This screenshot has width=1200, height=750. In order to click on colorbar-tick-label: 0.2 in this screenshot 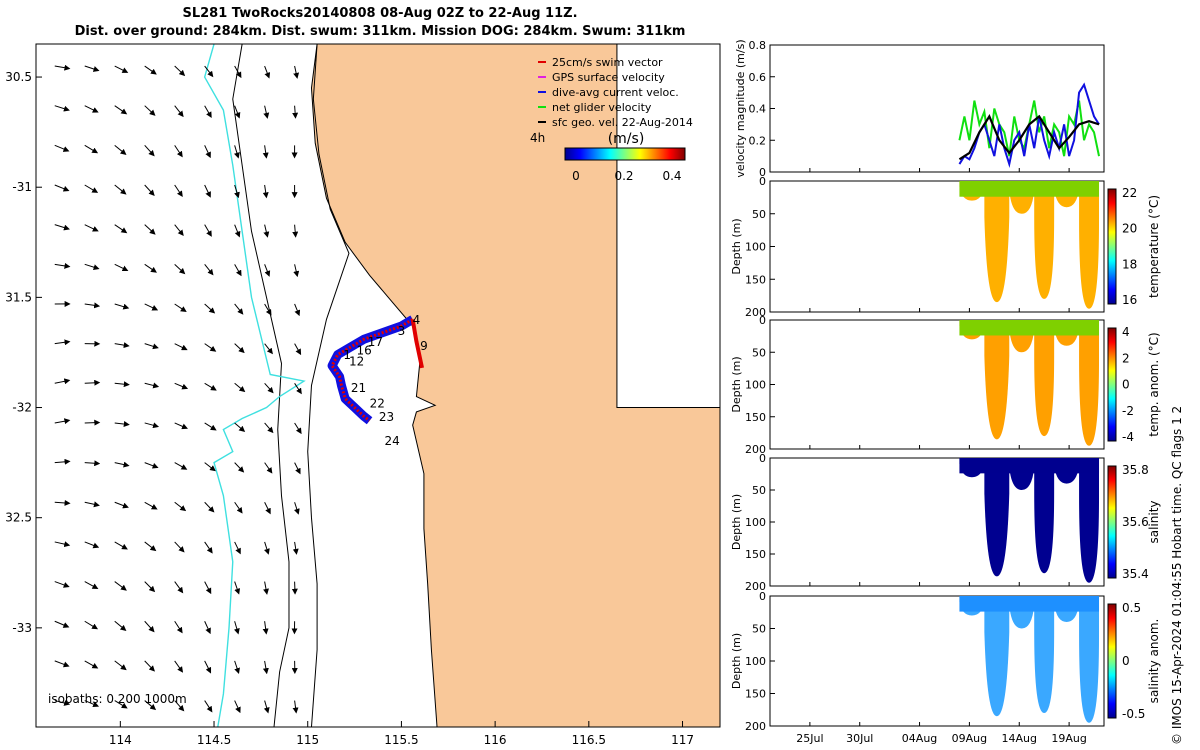, I will do `click(623, 176)`.